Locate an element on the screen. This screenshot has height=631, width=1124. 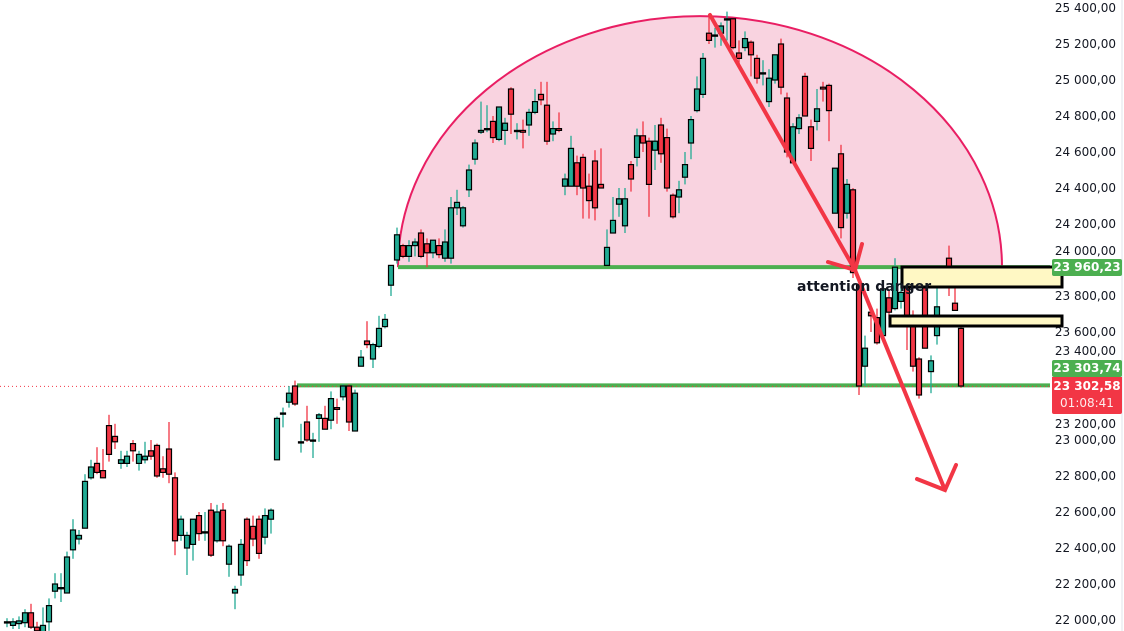
annotation-attention-danger: attention danger is located at coordinates (864, 287).